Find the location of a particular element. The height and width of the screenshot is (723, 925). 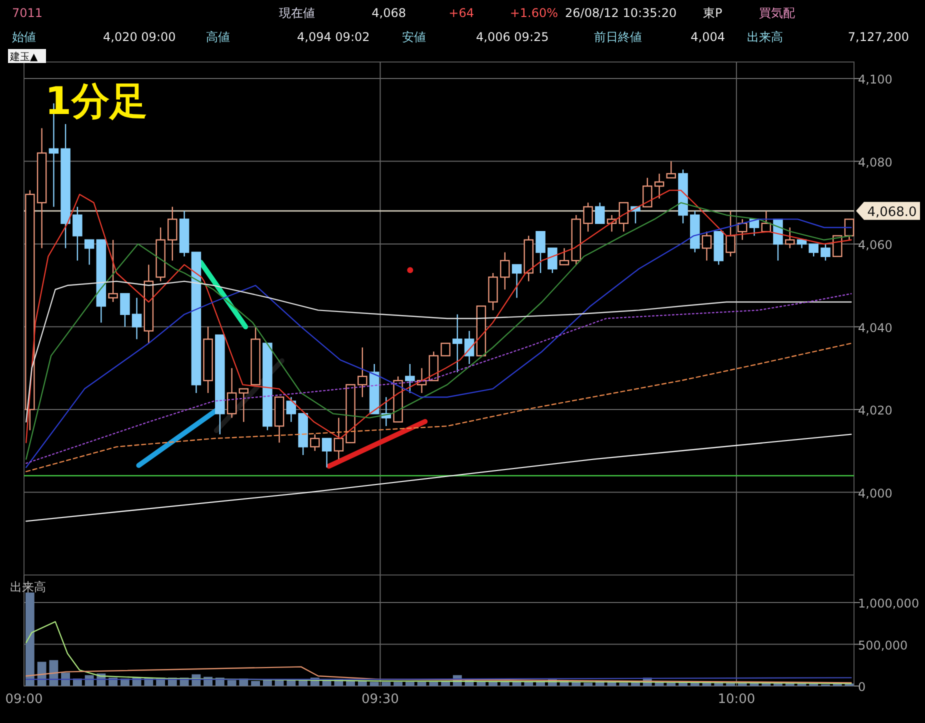

text: 7,127,200 is located at coordinates (878, 37).